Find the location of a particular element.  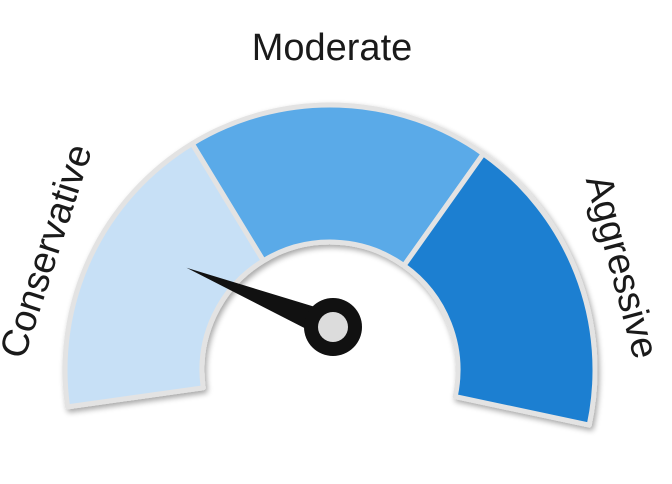

gauge-needle is located at coordinates (274, 311).